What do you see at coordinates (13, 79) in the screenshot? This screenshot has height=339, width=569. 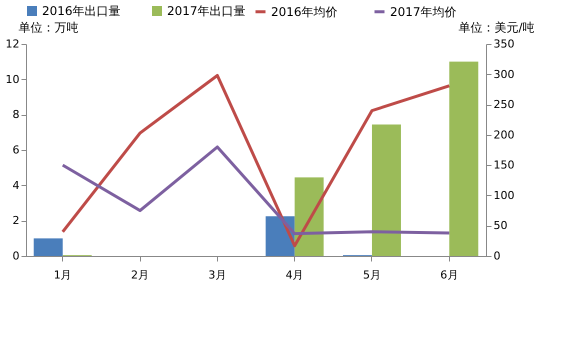 I see `y-tick-label: 10` at bounding box center [13, 79].